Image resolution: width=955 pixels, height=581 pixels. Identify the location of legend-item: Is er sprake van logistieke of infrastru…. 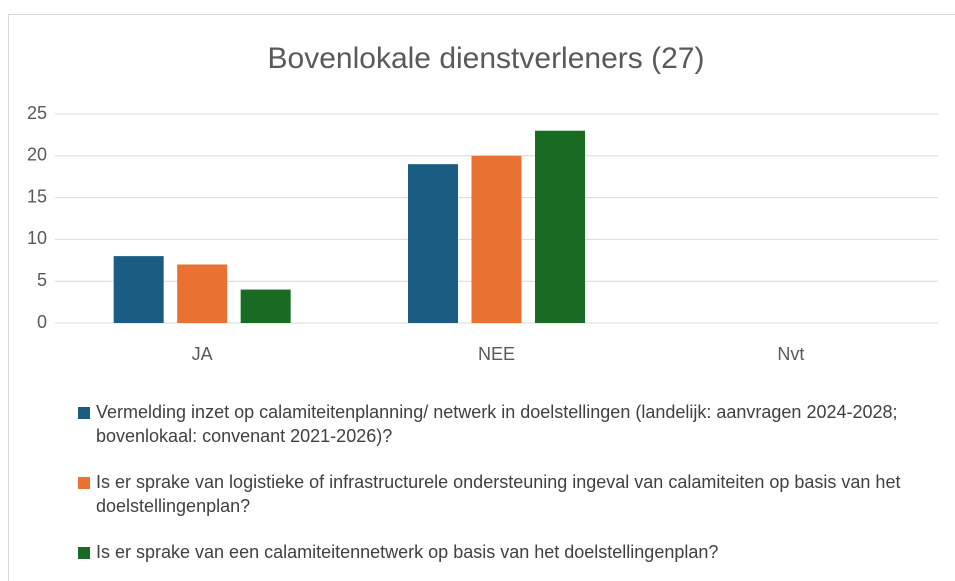
(498, 494).